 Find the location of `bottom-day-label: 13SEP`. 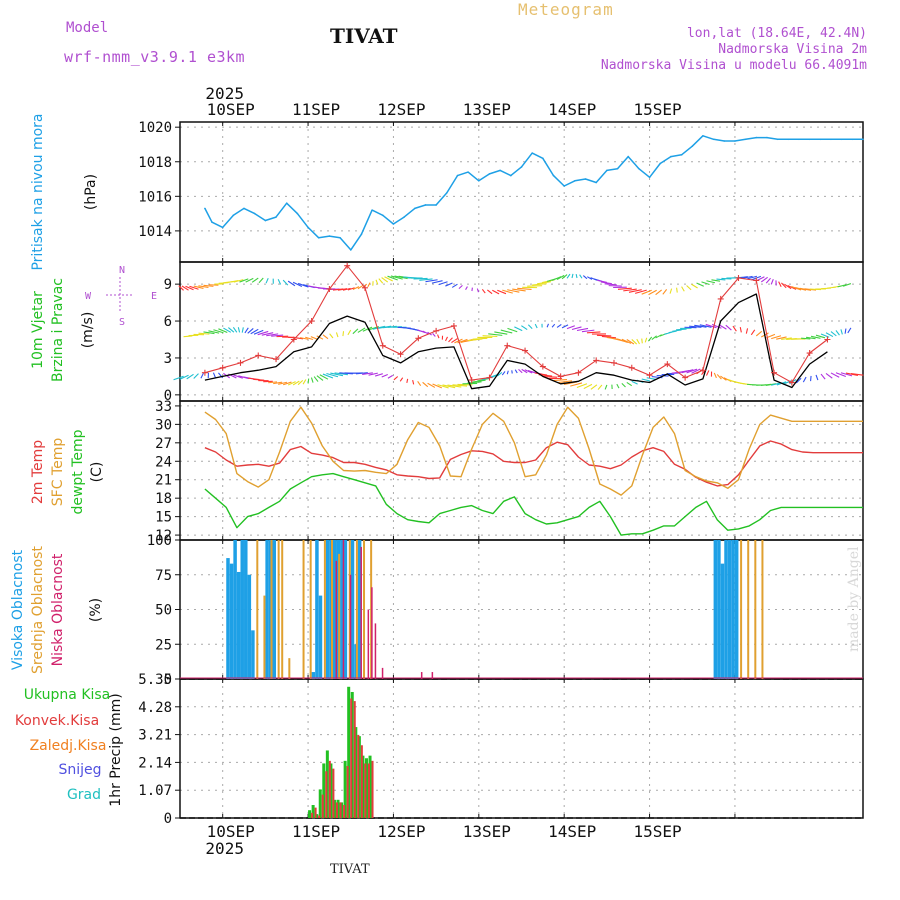

bottom-day-label: 13SEP is located at coordinates (487, 831).